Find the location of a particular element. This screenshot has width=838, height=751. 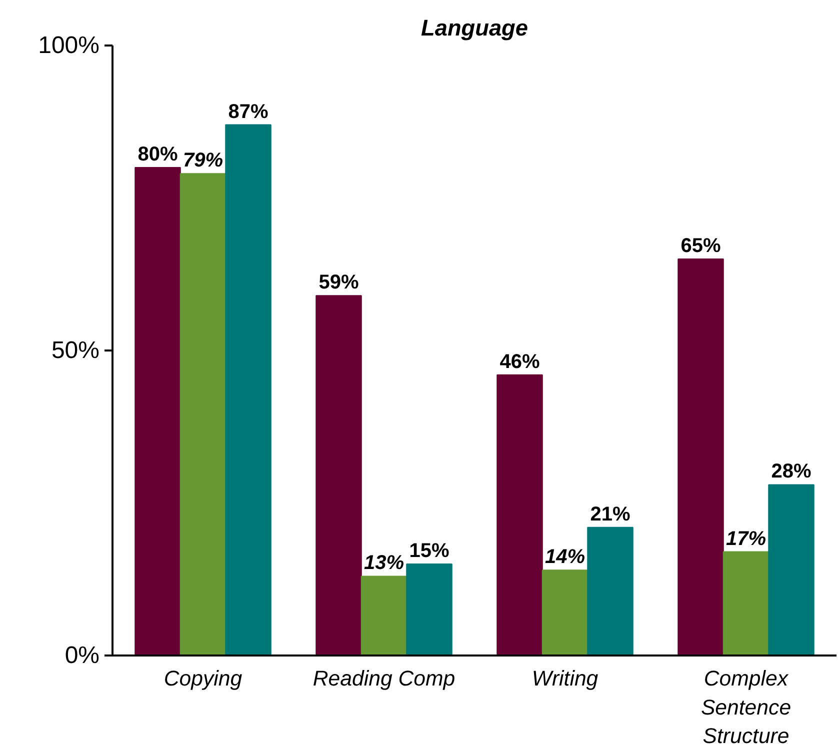

data-label: 65% is located at coordinates (700, 246).